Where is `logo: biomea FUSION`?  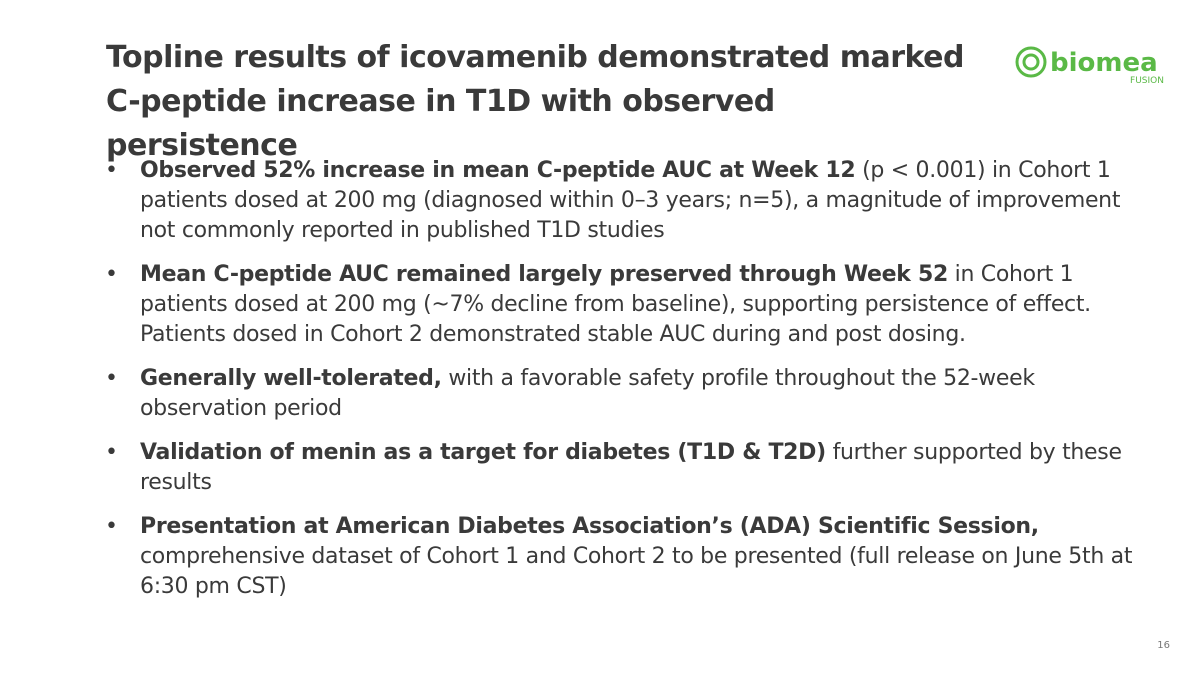 logo: biomea FUSION is located at coordinates (1089, 66).